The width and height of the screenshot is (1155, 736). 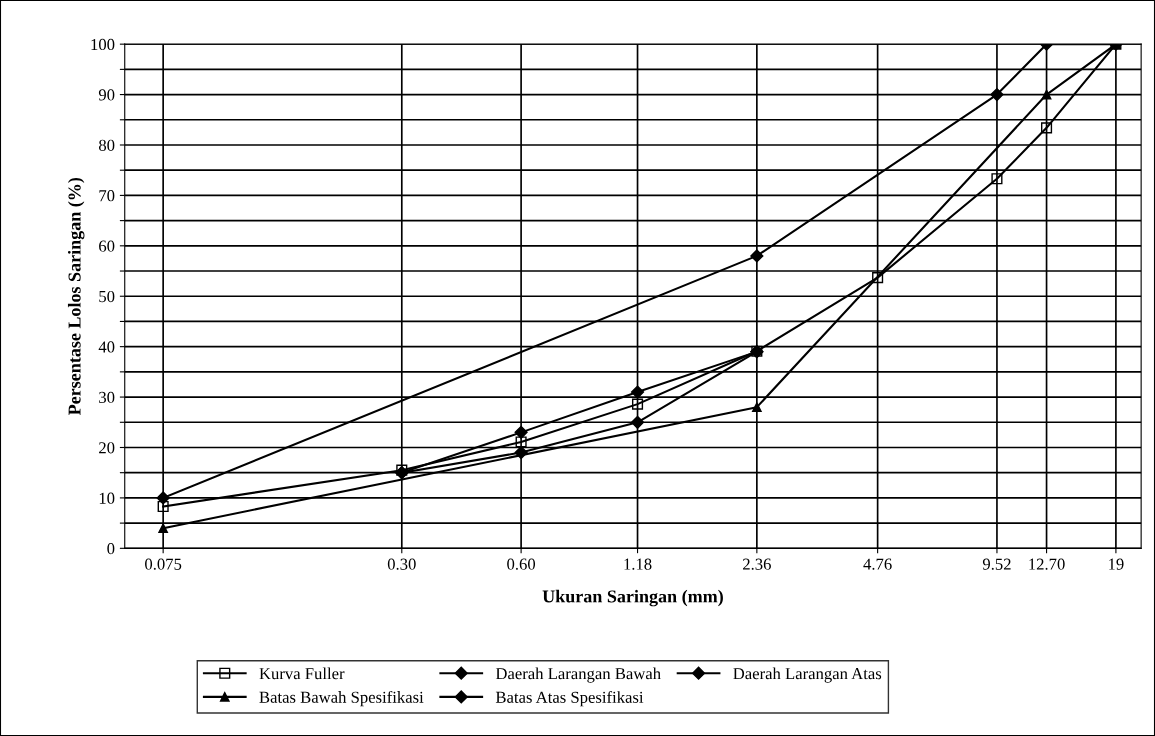 I want to click on legend-label: Daerah Larangan Atas, so click(x=807, y=675).